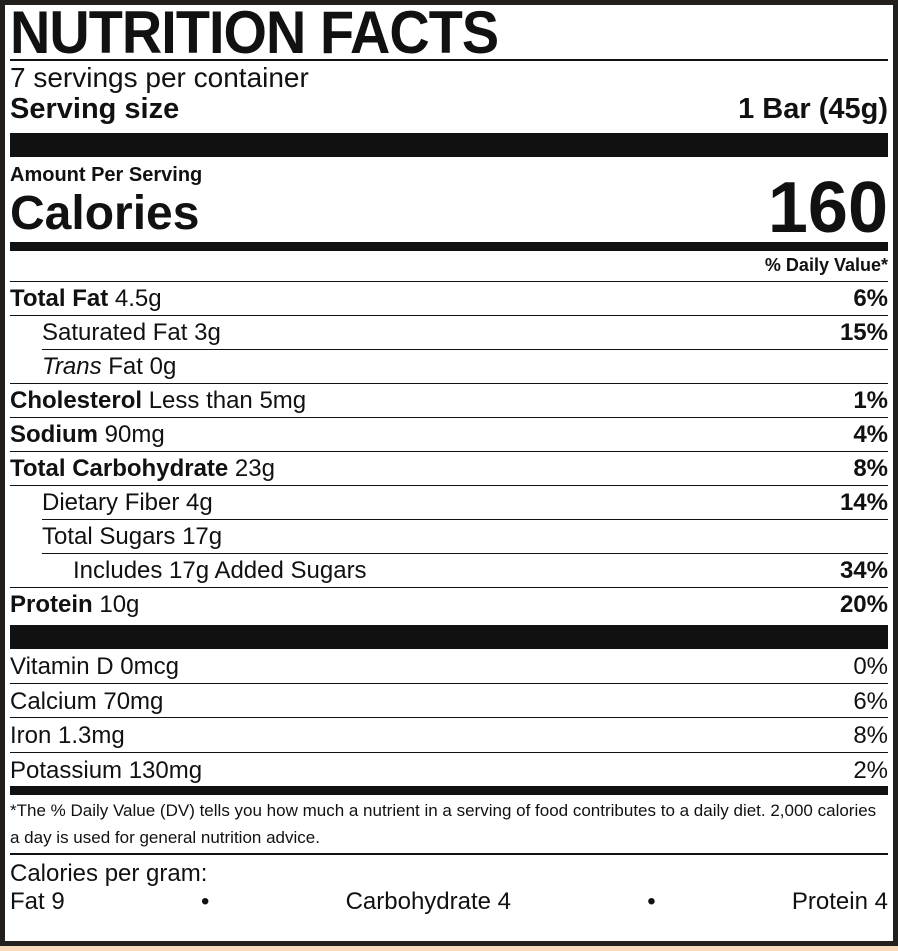 The width and height of the screenshot is (898, 951). What do you see at coordinates (428, 901) in the screenshot?
I see `carbohydrate-per-gram: Carbohydrate 4` at bounding box center [428, 901].